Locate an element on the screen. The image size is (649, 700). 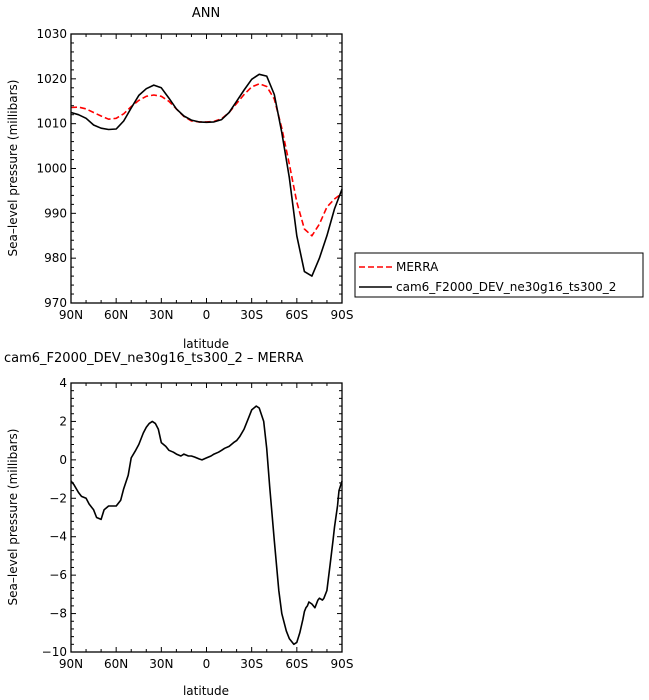
bottom-ytick-label: −6 is located at coordinates (58, 575).